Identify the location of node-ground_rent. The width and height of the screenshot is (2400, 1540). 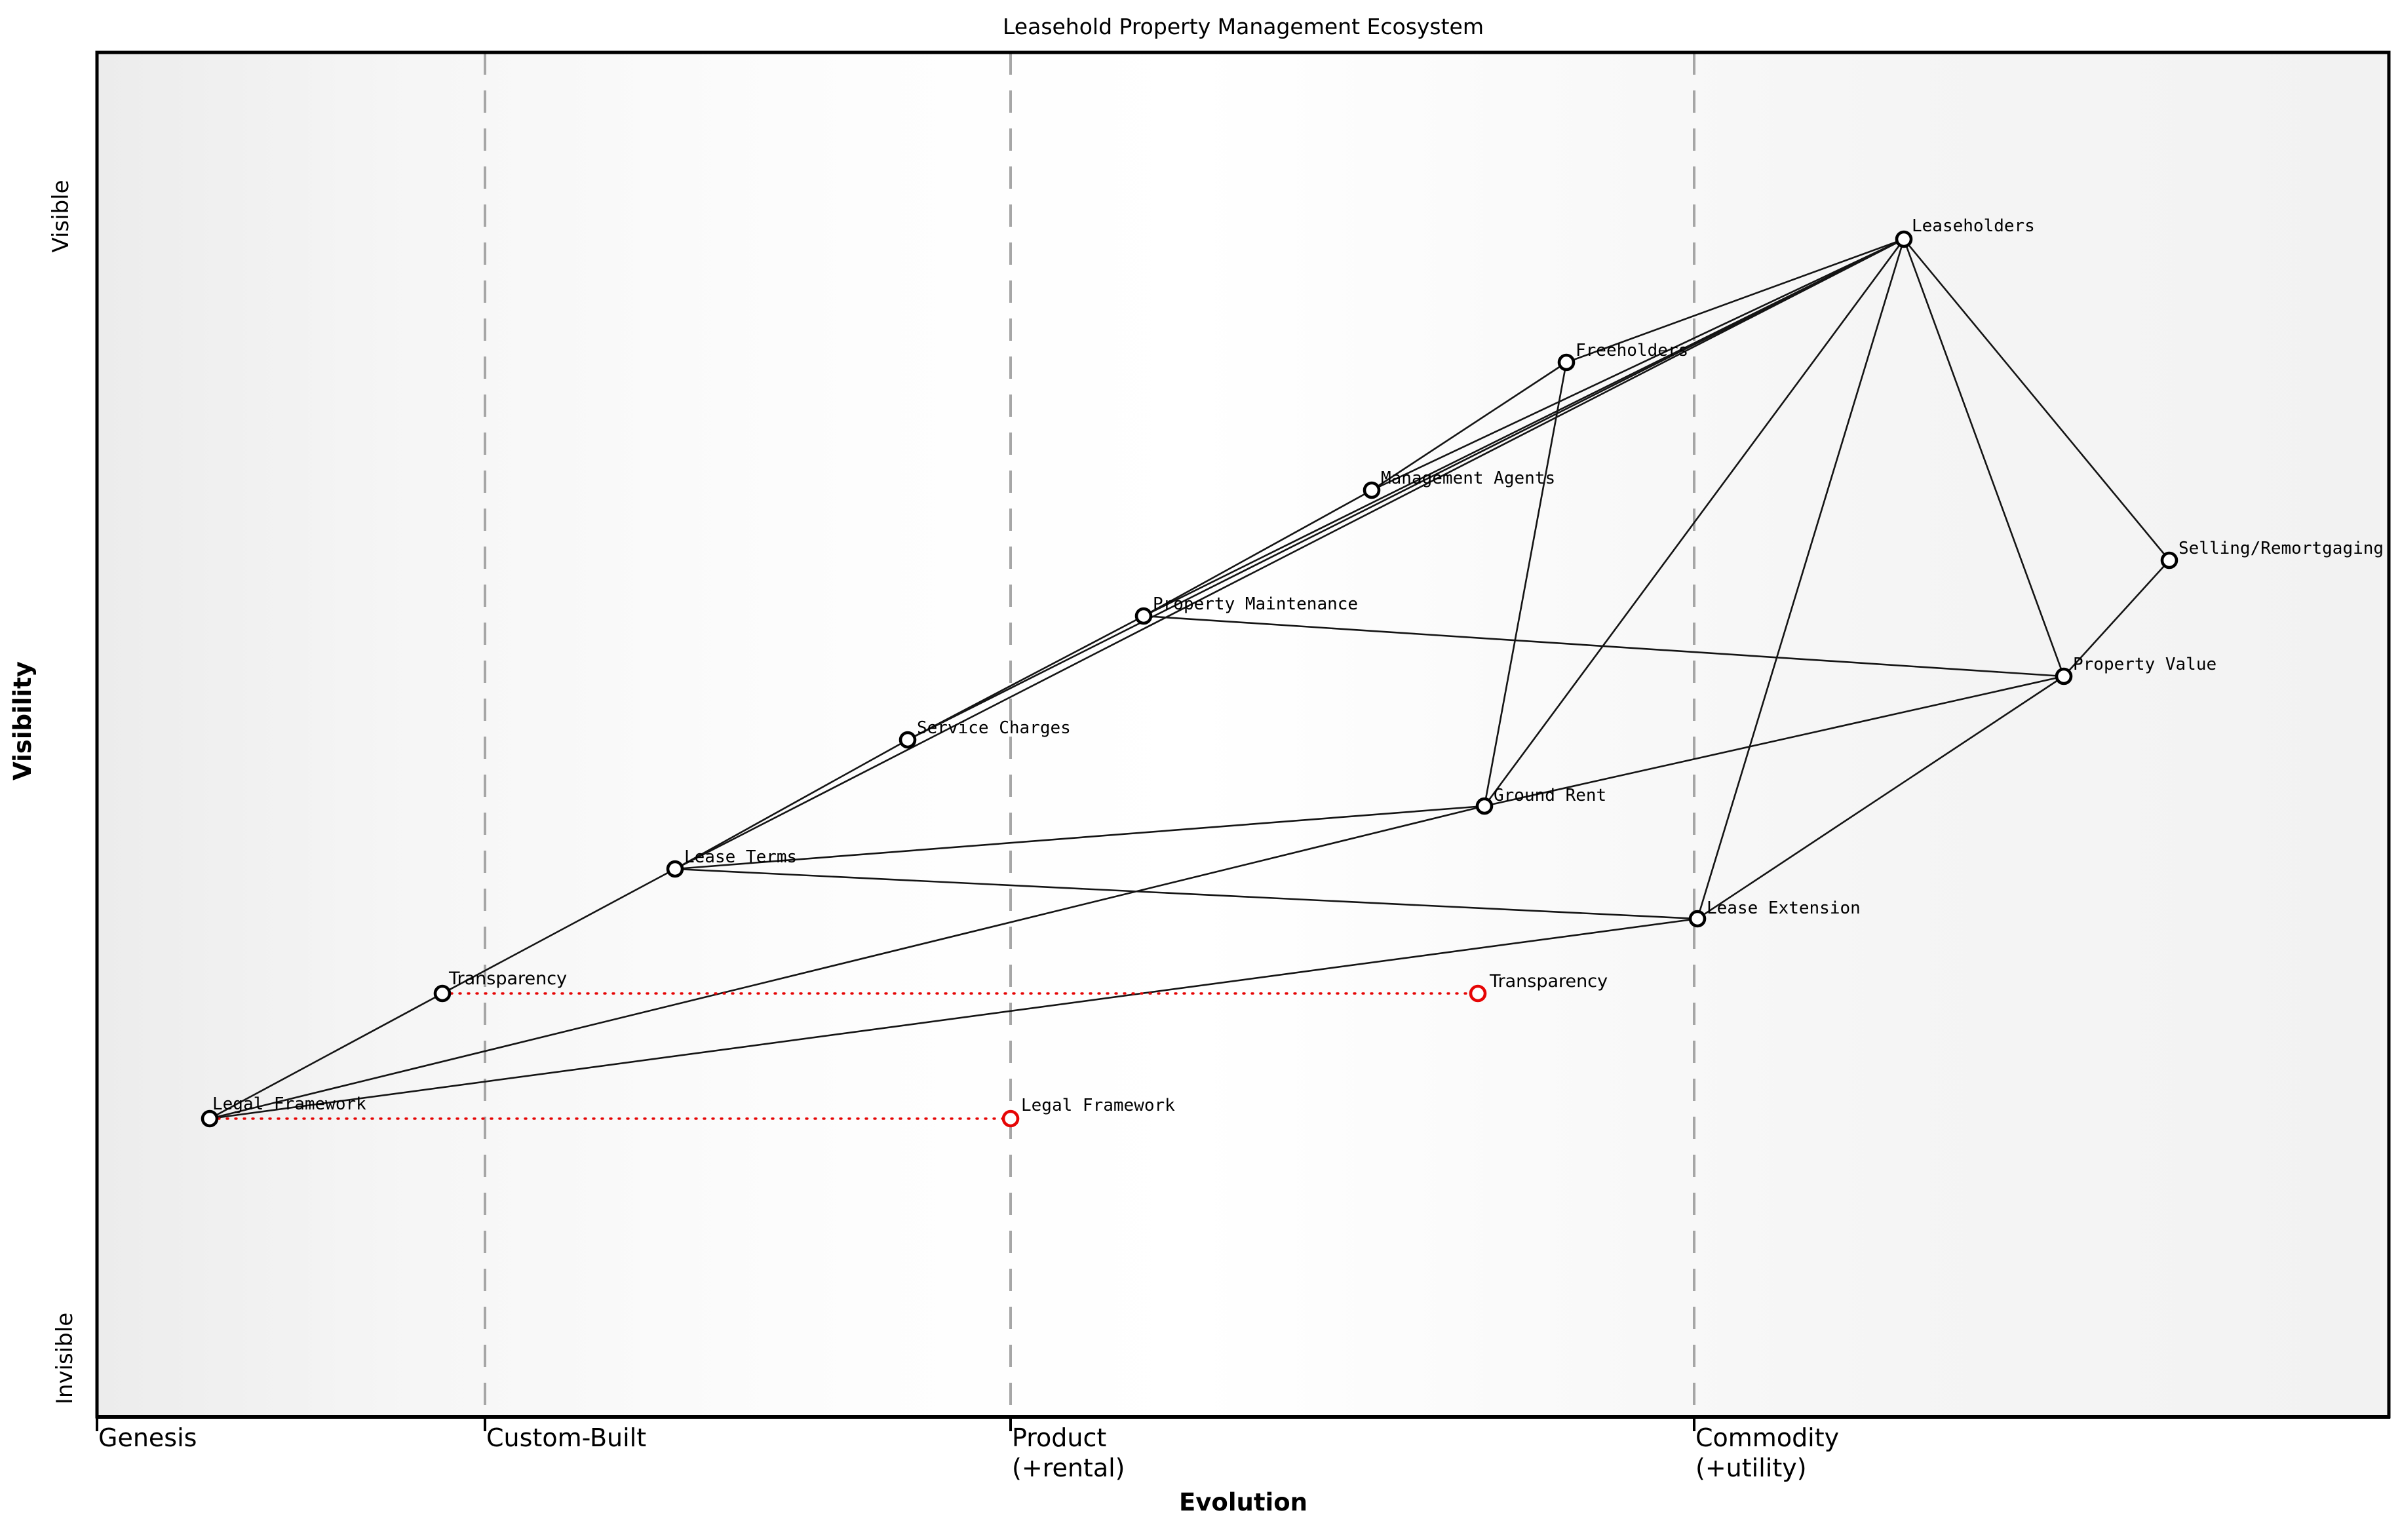
(1484, 806).